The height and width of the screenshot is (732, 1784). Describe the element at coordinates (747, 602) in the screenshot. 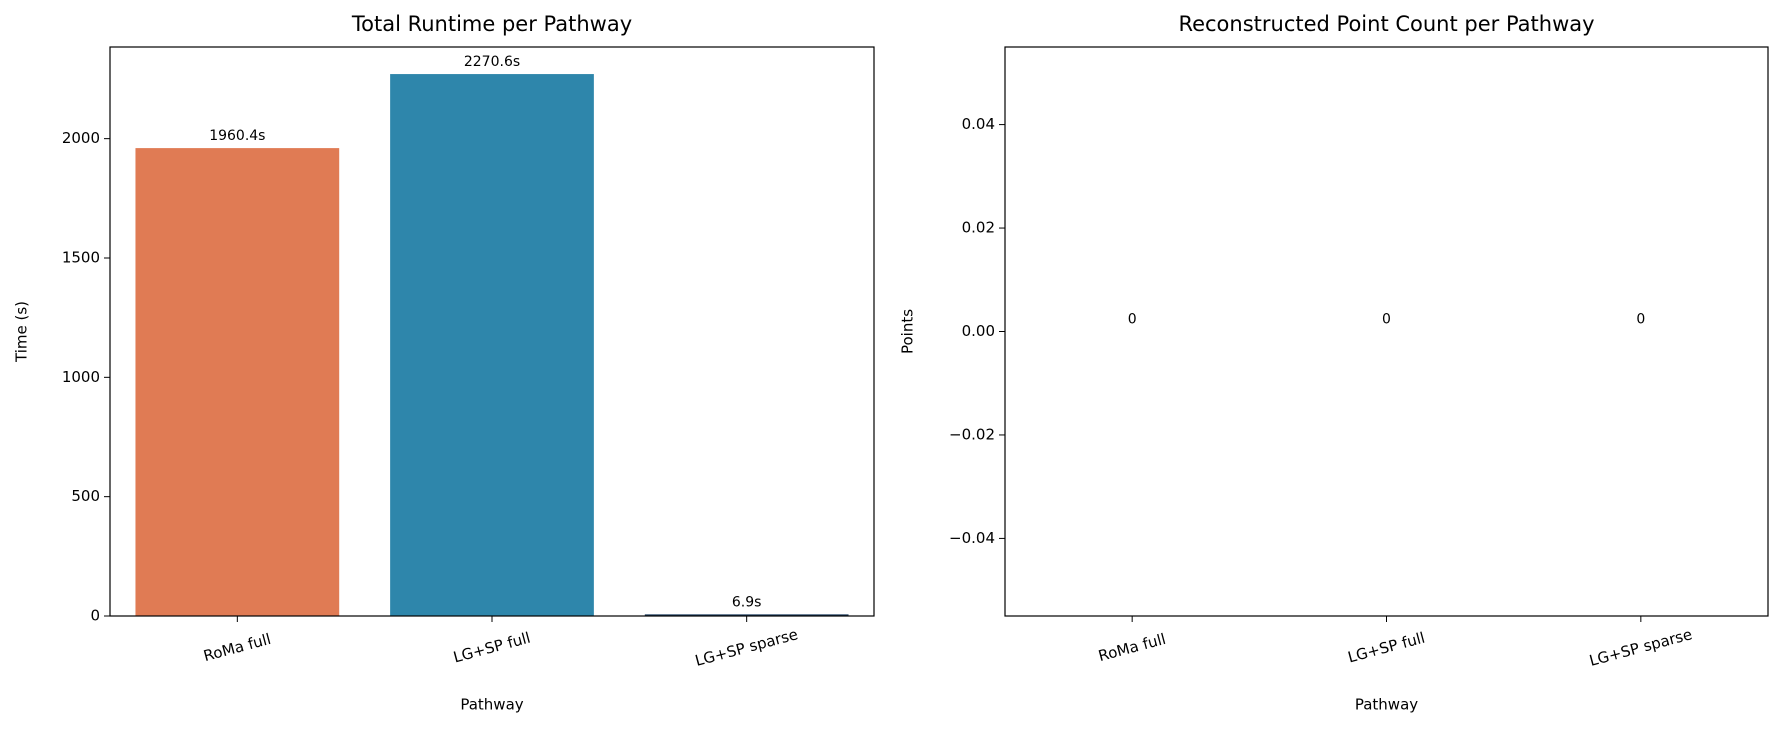

I see `value-label: 6.9s` at that location.